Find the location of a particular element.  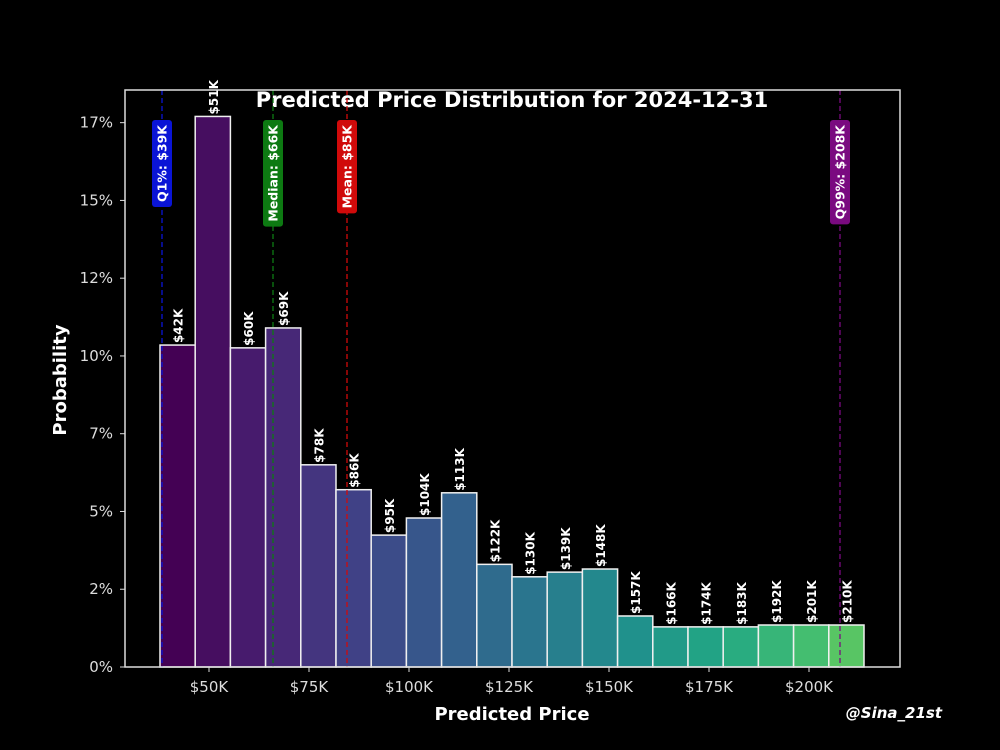

bar-value-label: $130K is located at coordinates (531, 552).